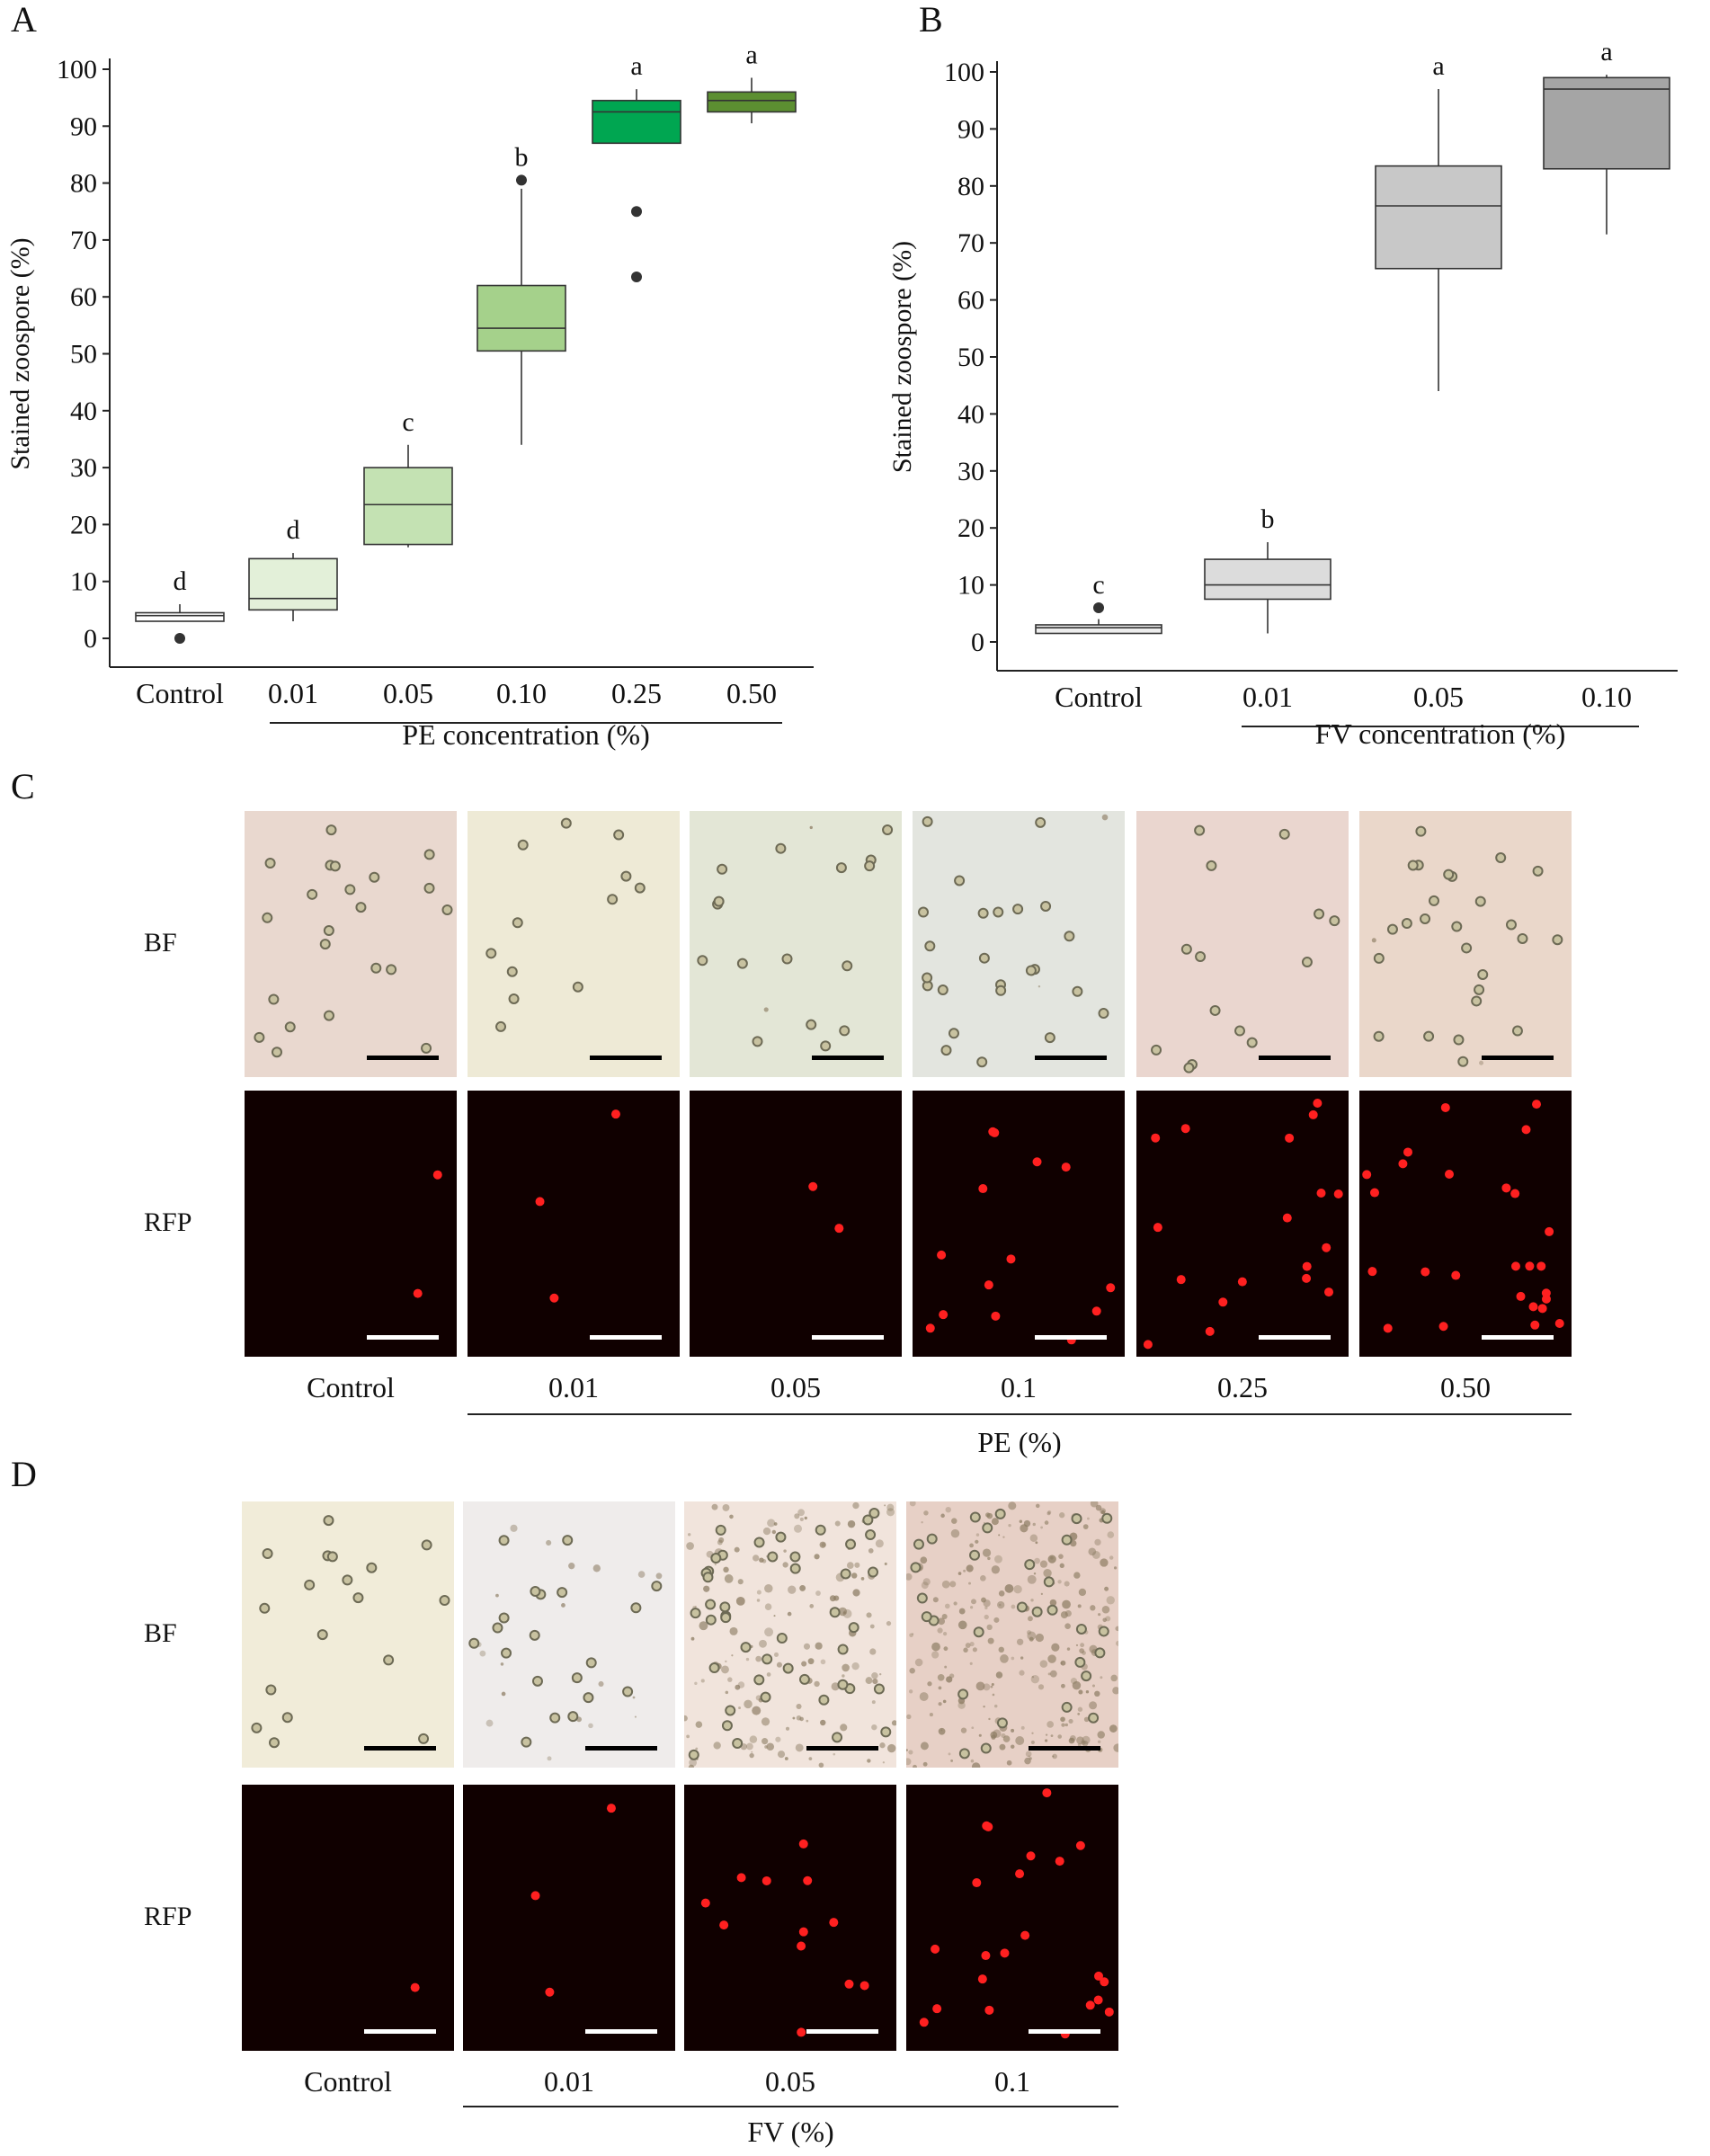 This screenshot has height=2156, width=1710. I want to click on row-label-bf: BF, so click(160, 943).